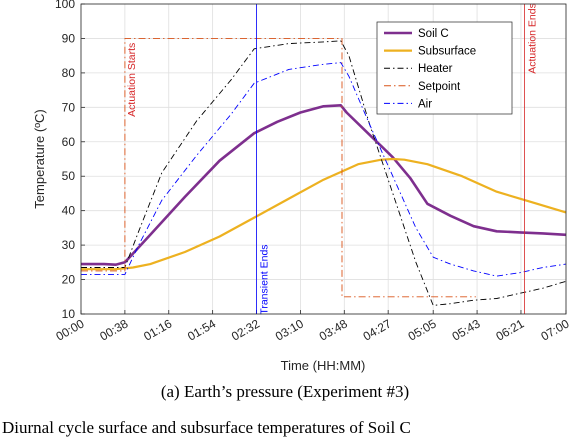 The width and height of the screenshot is (570, 438). Describe the element at coordinates (69, 245) in the screenshot. I see `y-tick-label: 30` at that location.